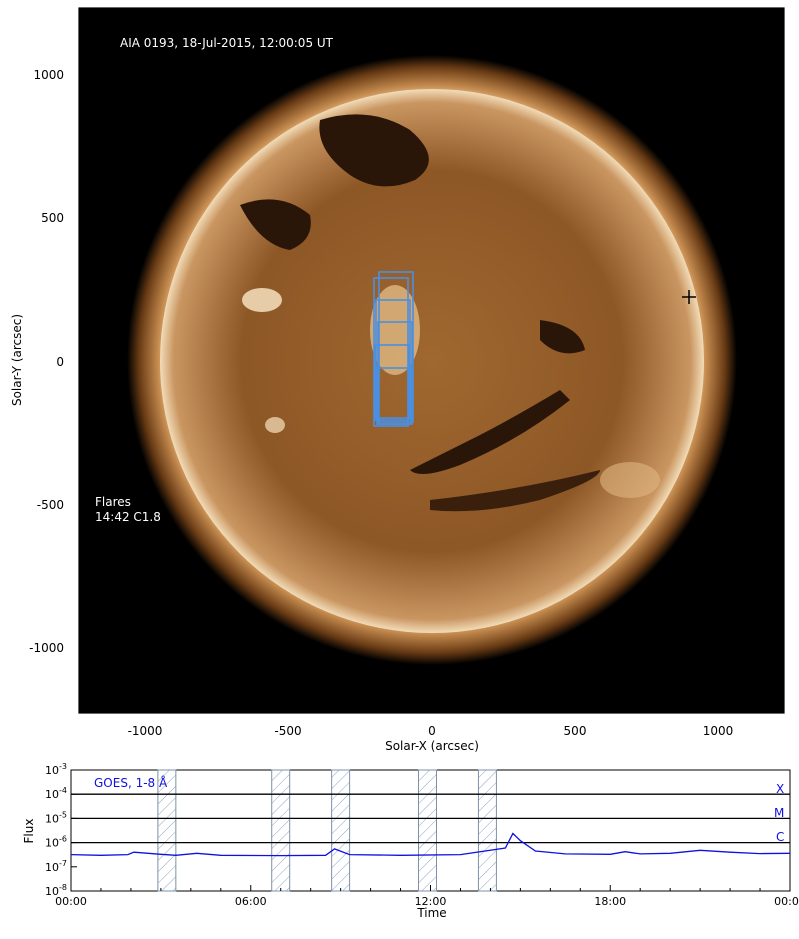 This screenshot has height=939, width=799. What do you see at coordinates (29, 831) in the screenshot?
I see `goes-ylabel: Flux` at bounding box center [29, 831].